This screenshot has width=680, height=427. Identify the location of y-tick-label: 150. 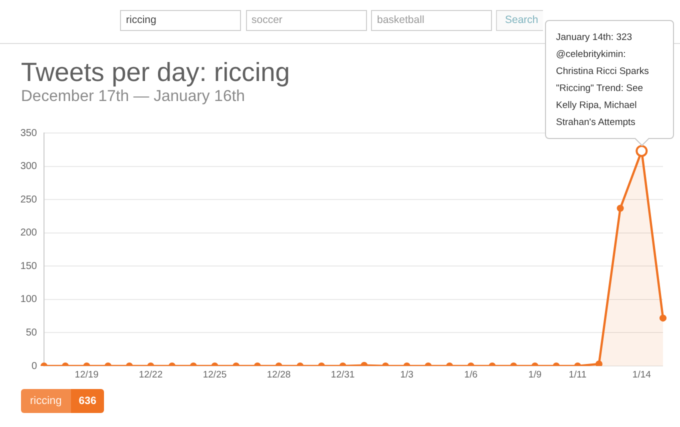
(29, 266).